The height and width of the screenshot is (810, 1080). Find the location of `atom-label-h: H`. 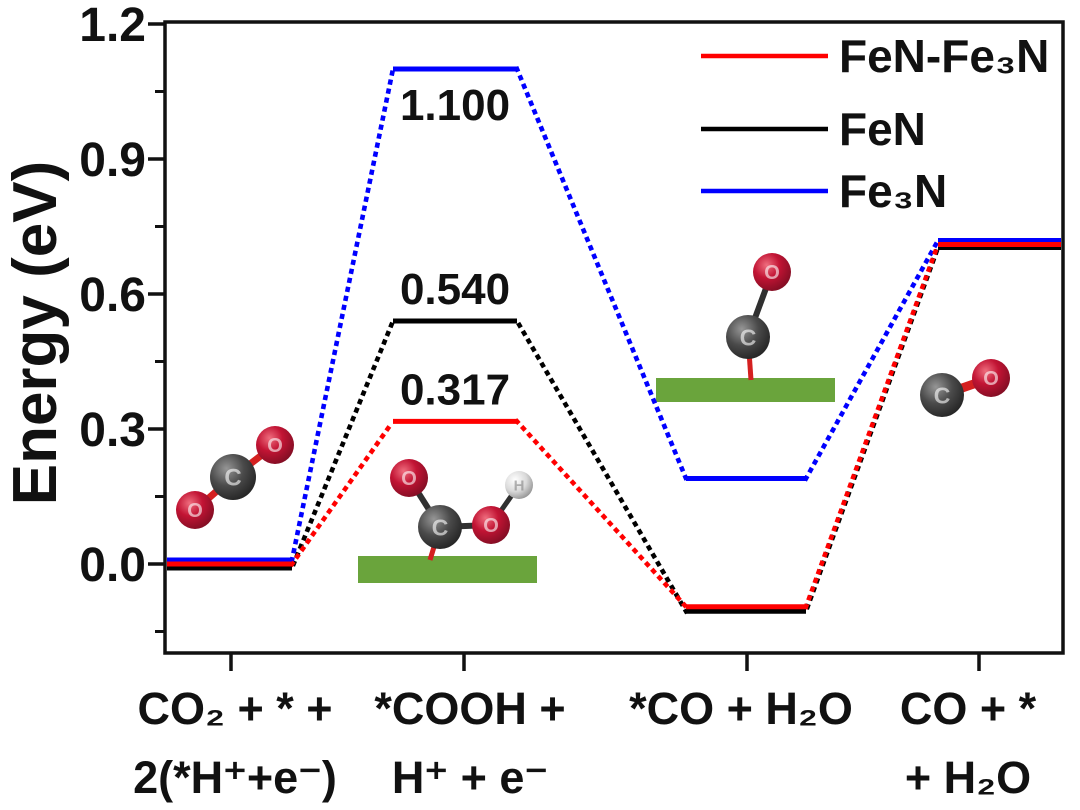

atom-label-h: H is located at coordinates (519, 485).